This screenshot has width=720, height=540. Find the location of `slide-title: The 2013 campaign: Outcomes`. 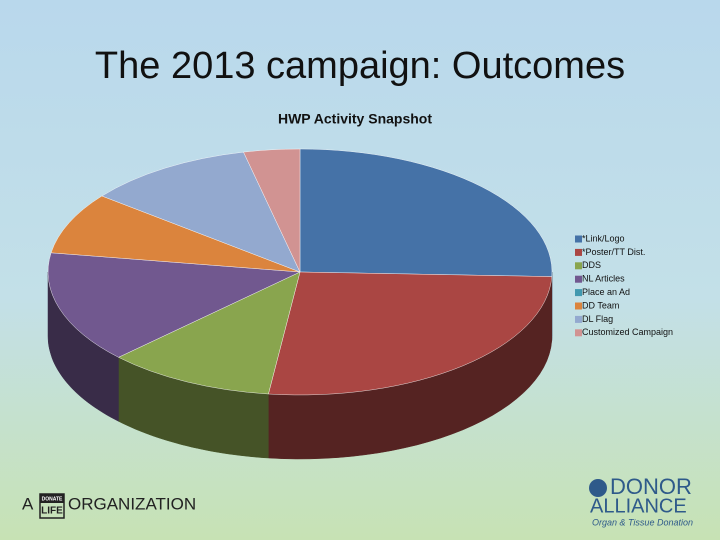

slide-title: The 2013 campaign: Outcomes is located at coordinates (360, 66).